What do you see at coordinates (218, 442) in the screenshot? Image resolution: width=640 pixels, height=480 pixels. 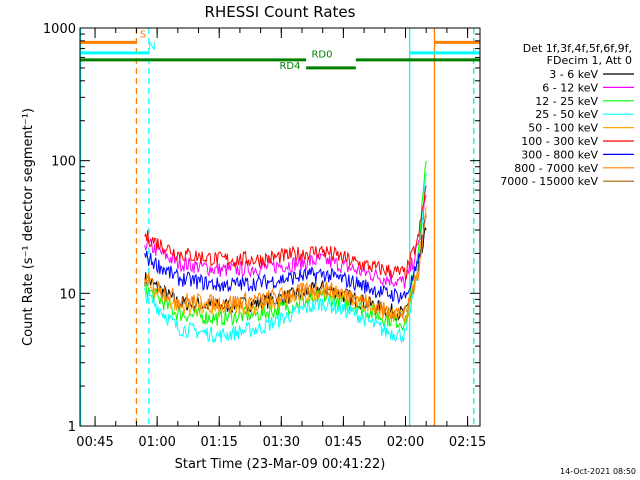 I see `x-tick-label: 01:15` at bounding box center [218, 442].